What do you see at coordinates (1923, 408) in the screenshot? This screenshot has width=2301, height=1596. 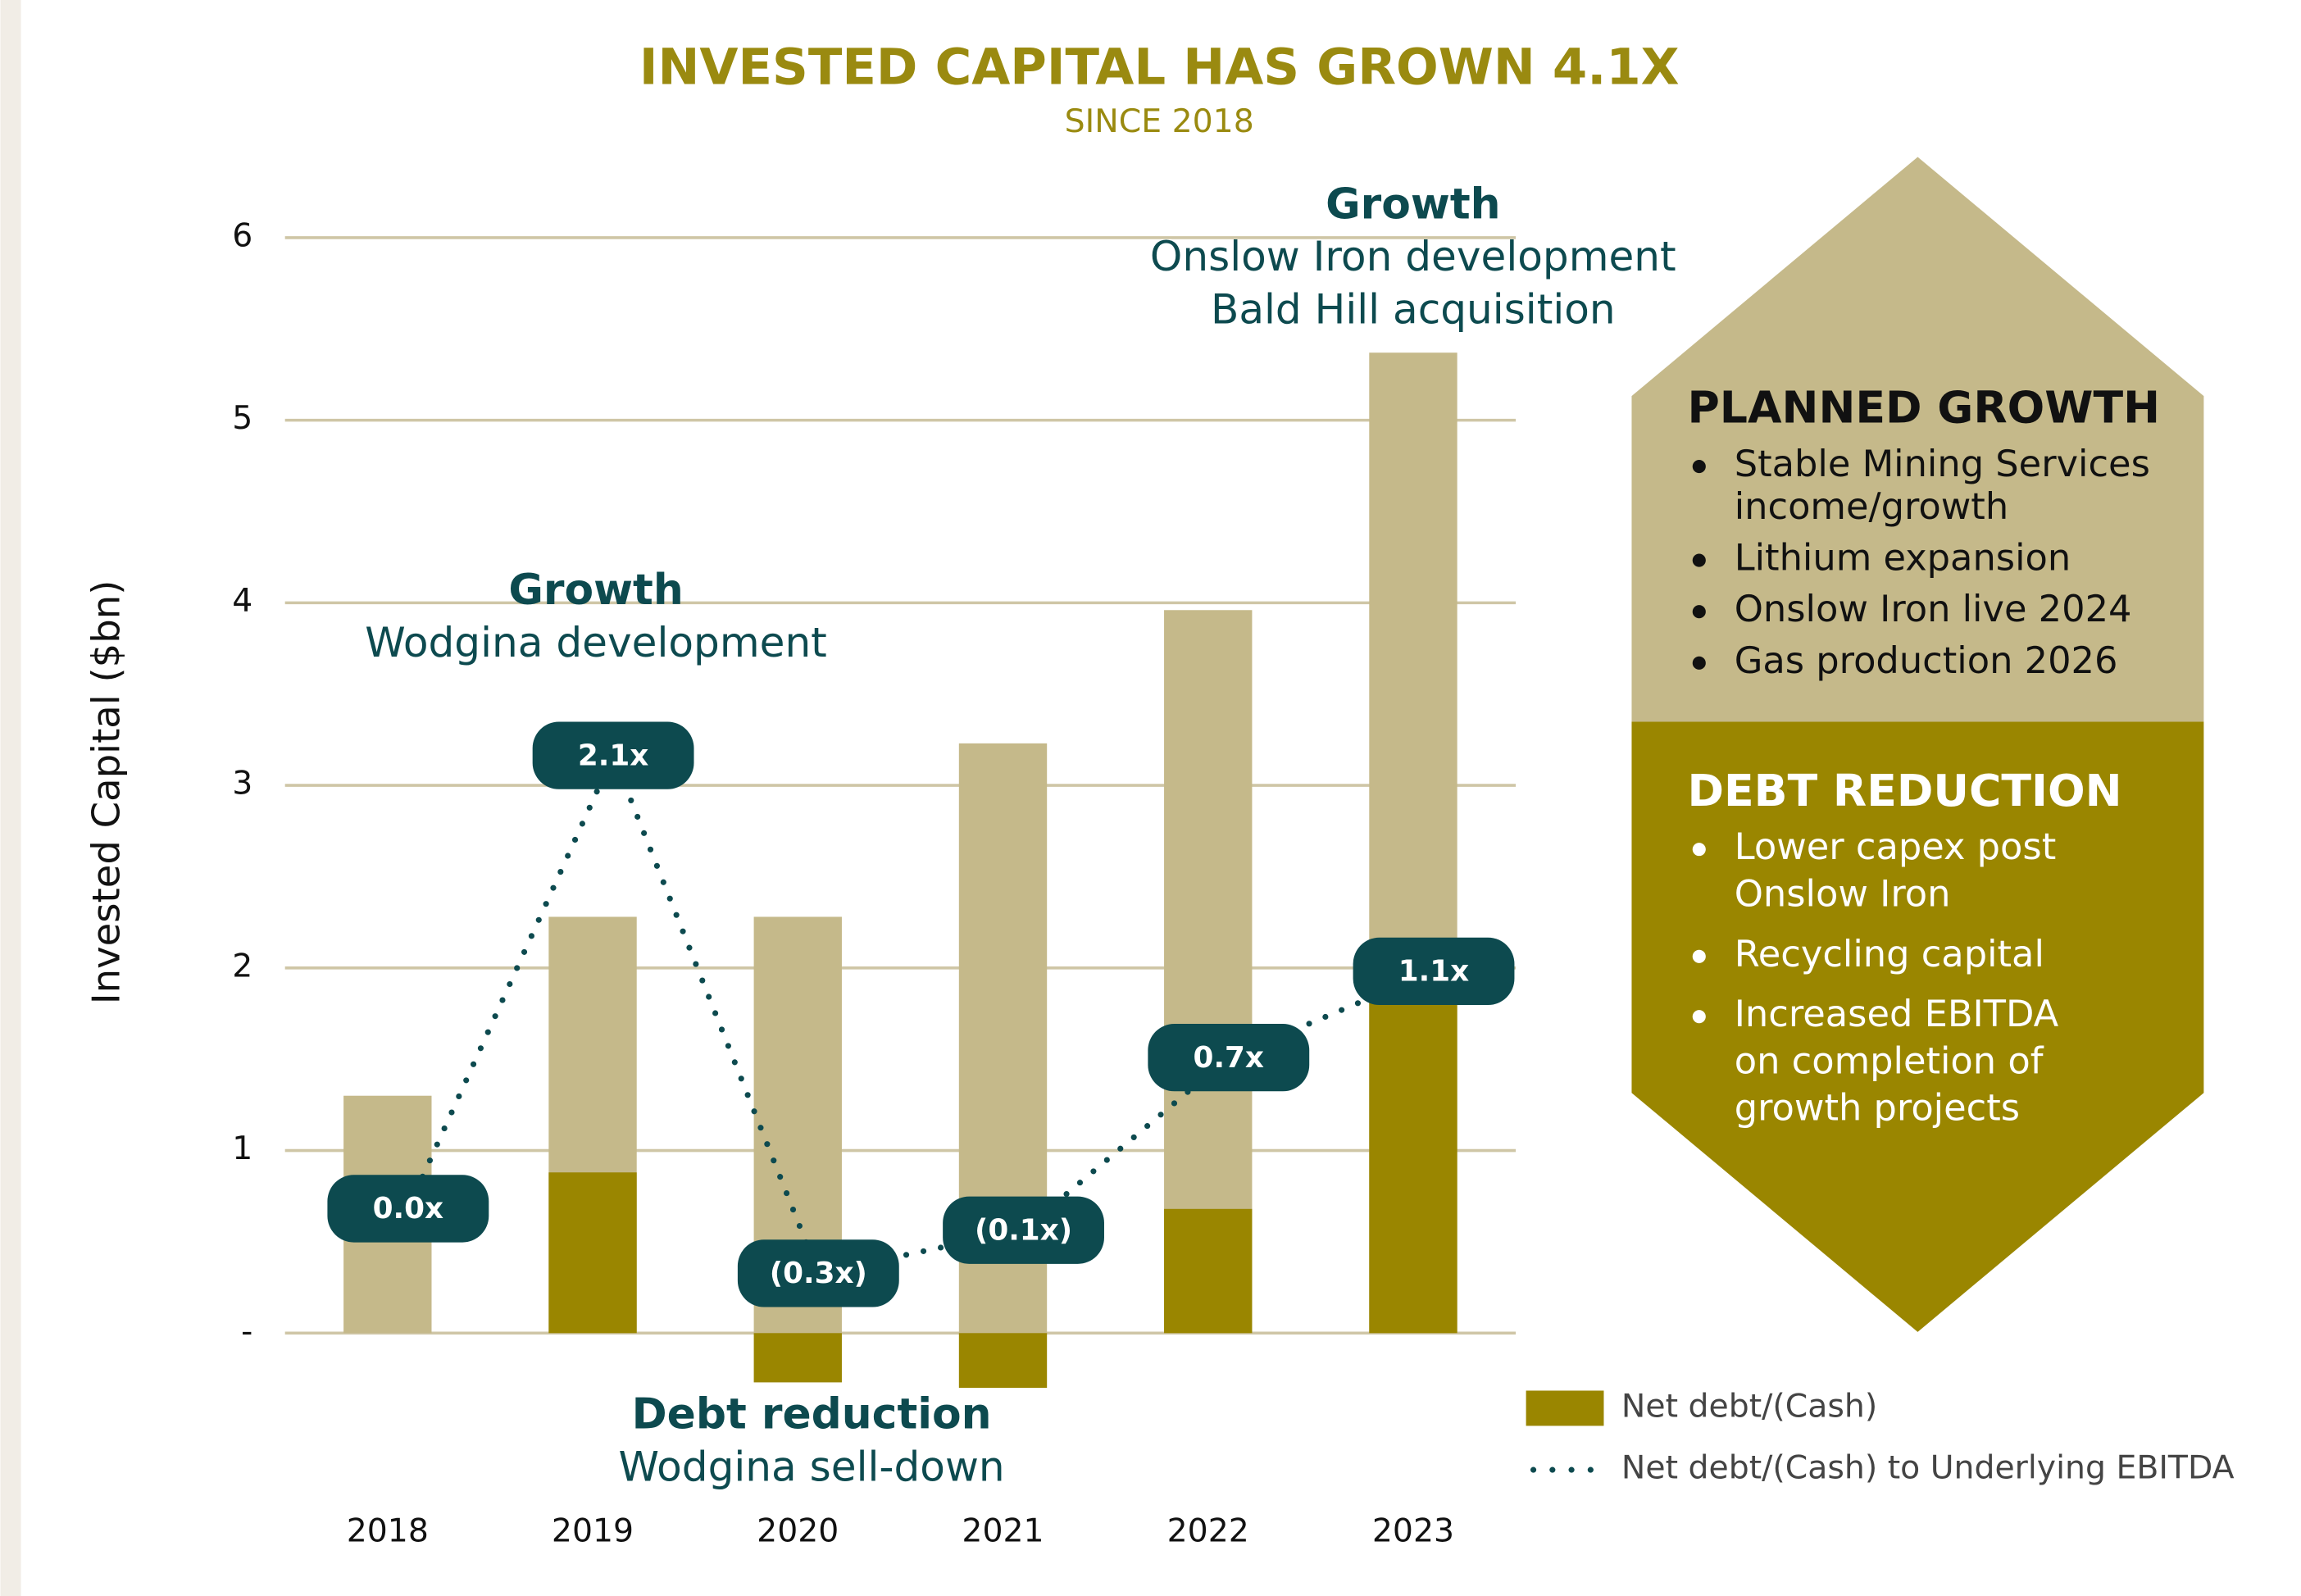 I see `panel-title: PLANNED GROWTH` at bounding box center [1923, 408].